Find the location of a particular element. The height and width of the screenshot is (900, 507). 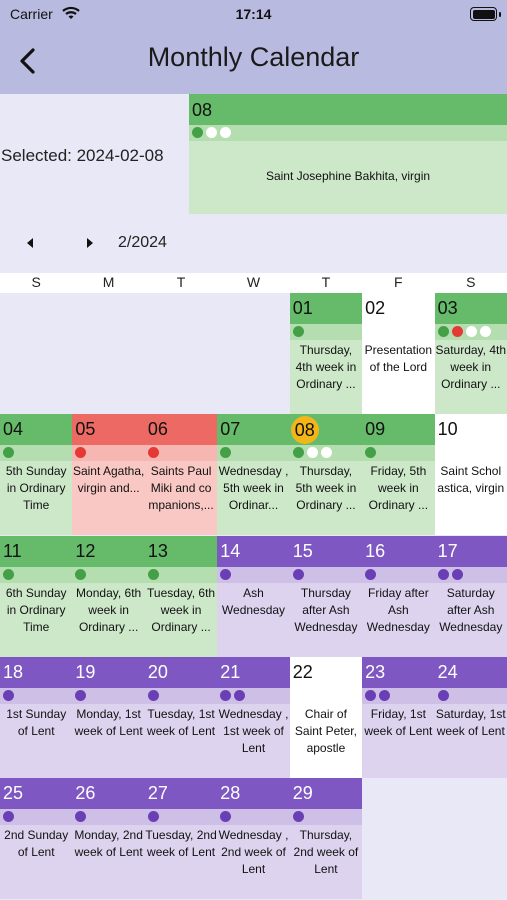

triangle-right-icon is located at coordinates (90, 243).